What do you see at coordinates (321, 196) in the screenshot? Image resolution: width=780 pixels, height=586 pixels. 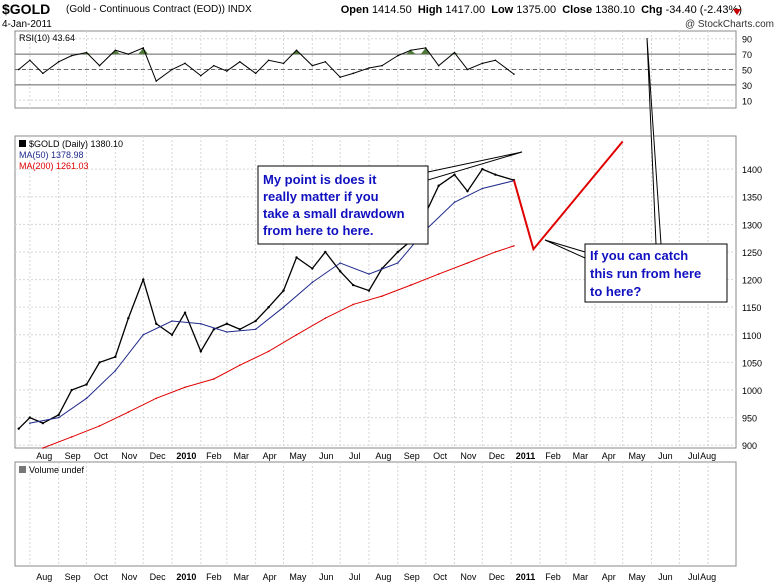 I see `callout-left-text: really matter if you` at bounding box center [321, 196].